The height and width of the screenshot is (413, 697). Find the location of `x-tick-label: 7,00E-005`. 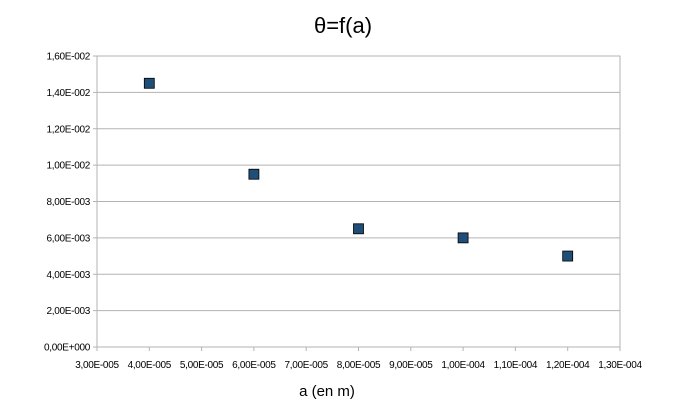

x-tick-label: 7,00E-005 is located at coordinates (306, 365).